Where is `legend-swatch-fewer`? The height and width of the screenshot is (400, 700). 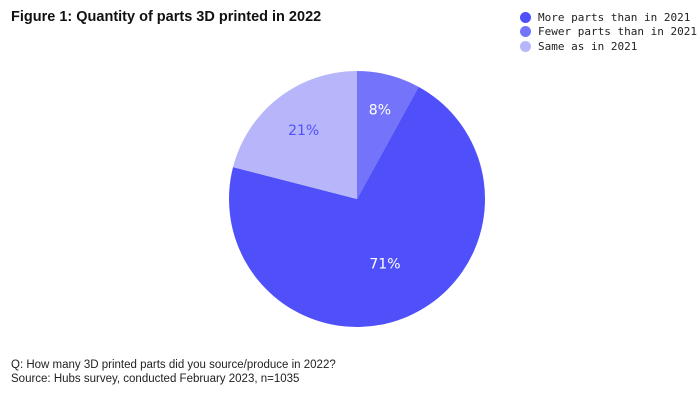 legend-swatch-fewer is located at coordinates (525, 32).